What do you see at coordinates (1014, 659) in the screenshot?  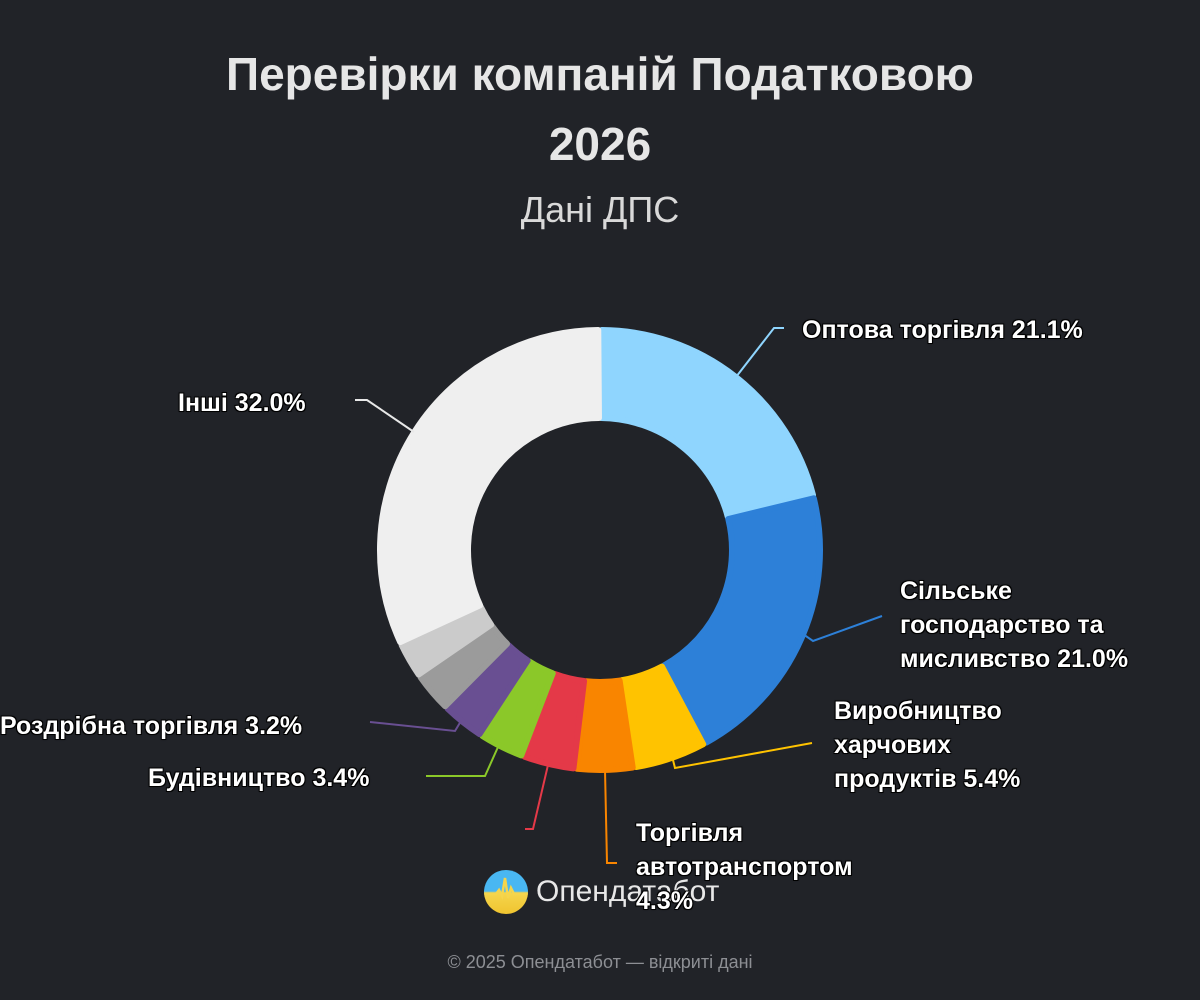 I see `label-agriculture-line3: мисливство 21.0%` at bounding box center [1014, 659].